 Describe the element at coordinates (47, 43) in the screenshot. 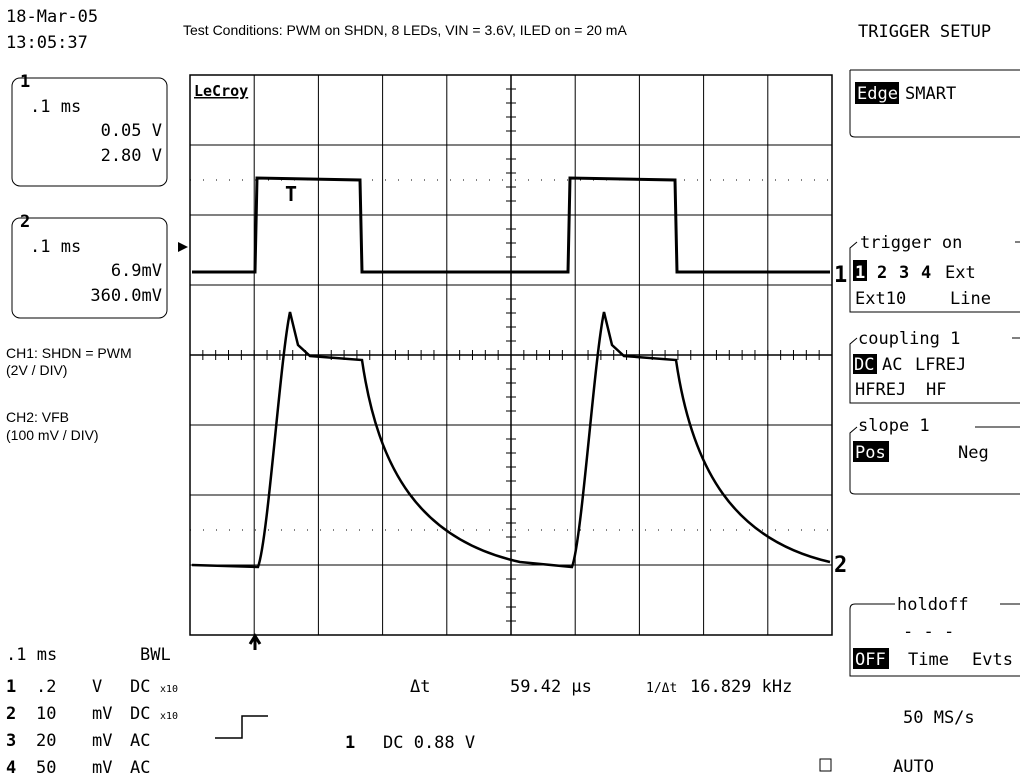

I see `time: 13:05:37` at that location.